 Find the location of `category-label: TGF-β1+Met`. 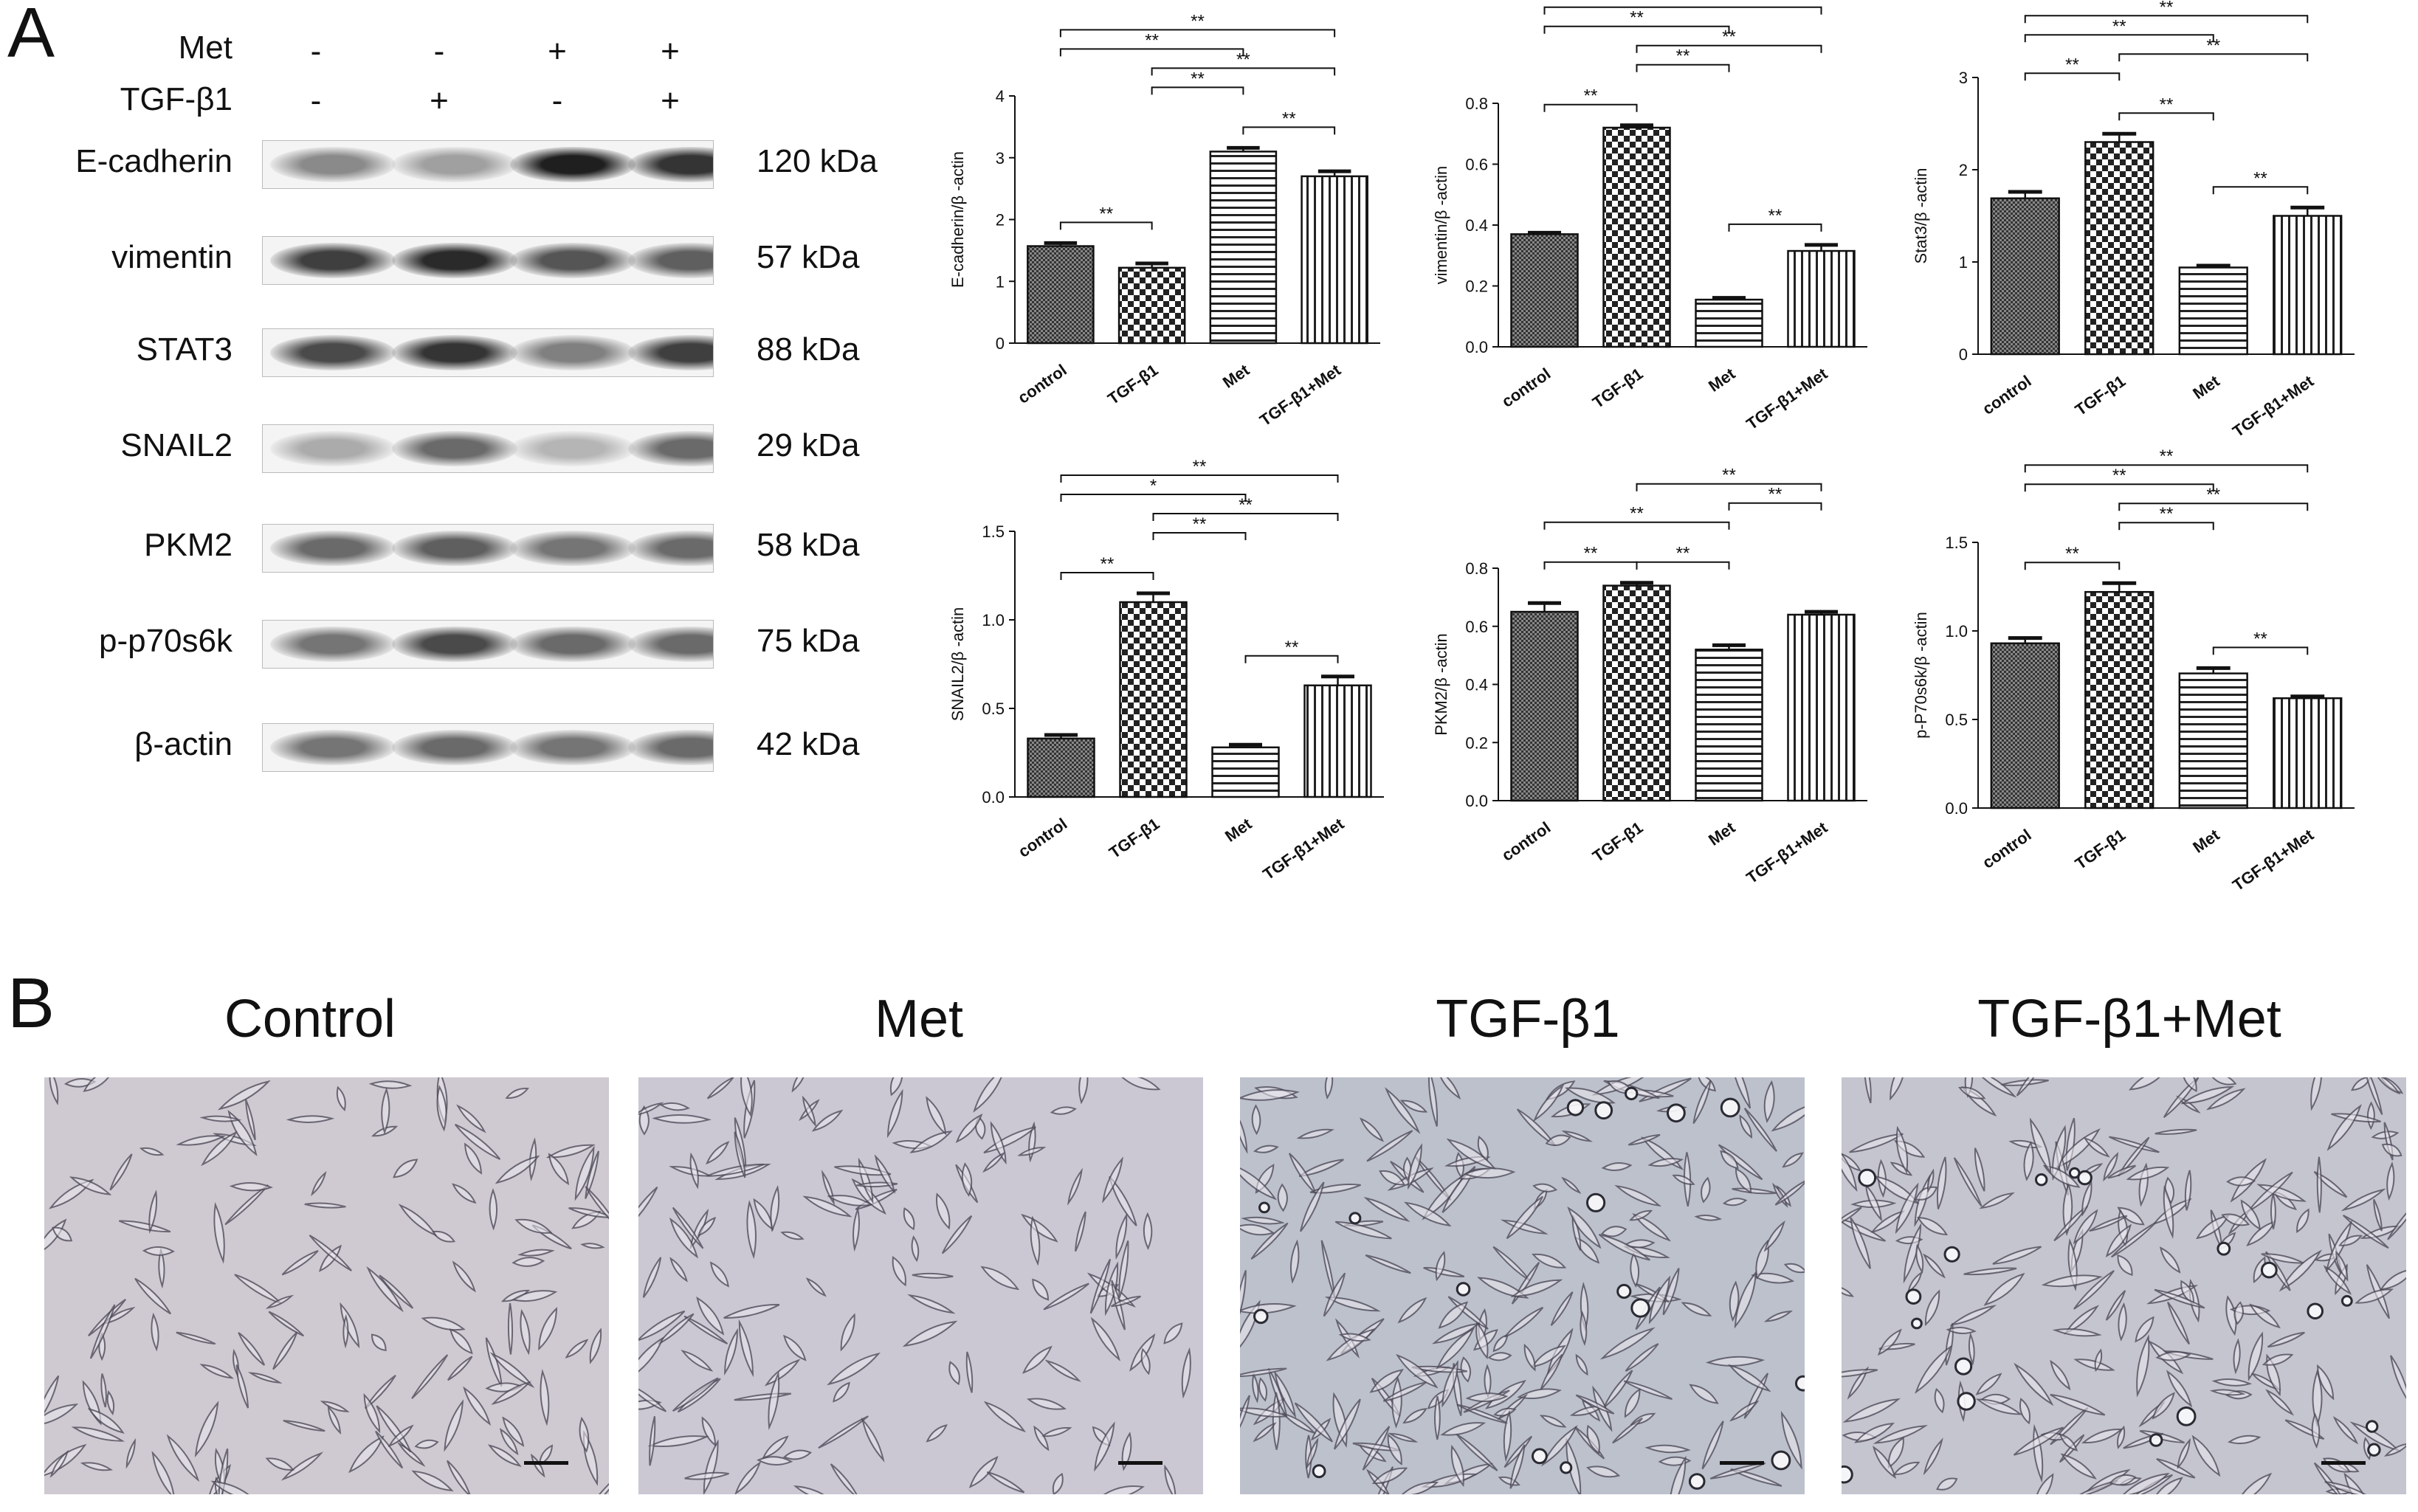

category-label: TGF-β1+Met is located at coordinates (1787, 398).